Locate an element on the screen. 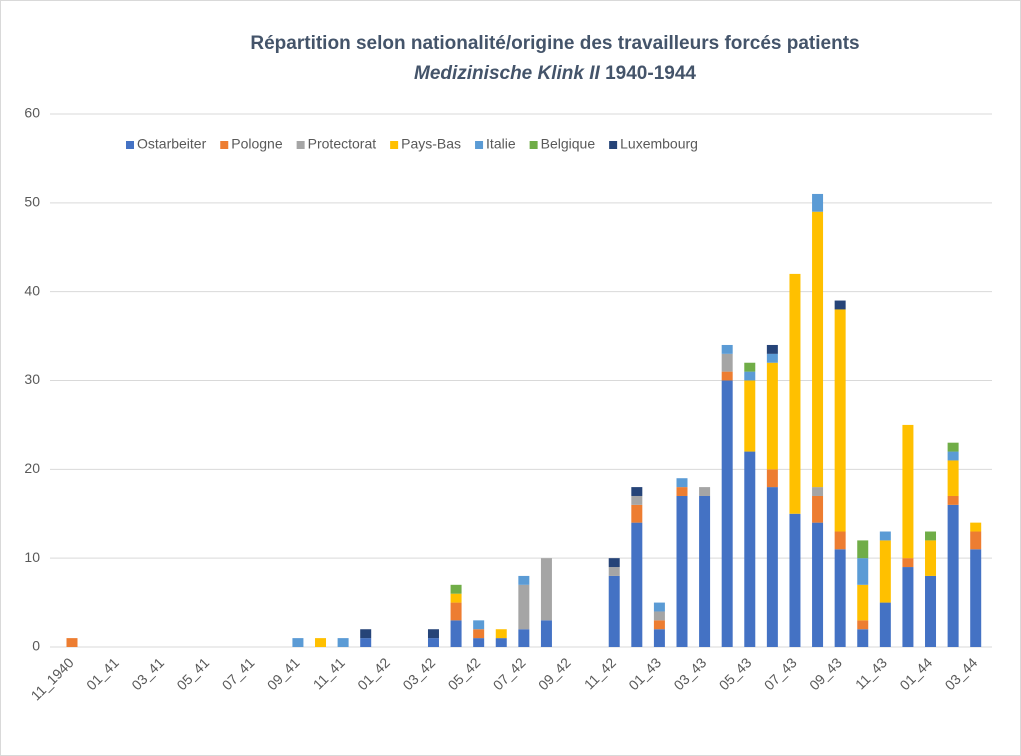 The height and width of the screenshot is (756, 1021). legend-label: Belgique is located at coordinates (568, 144).